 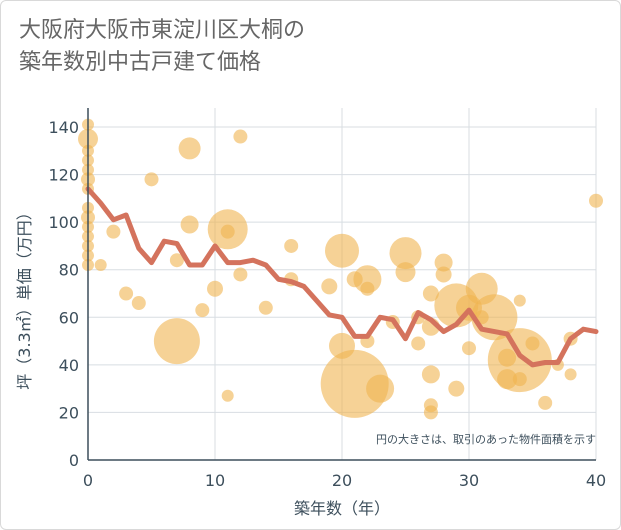 I want to click on x-tick-label-1: 10, so click(x=215, y=480).